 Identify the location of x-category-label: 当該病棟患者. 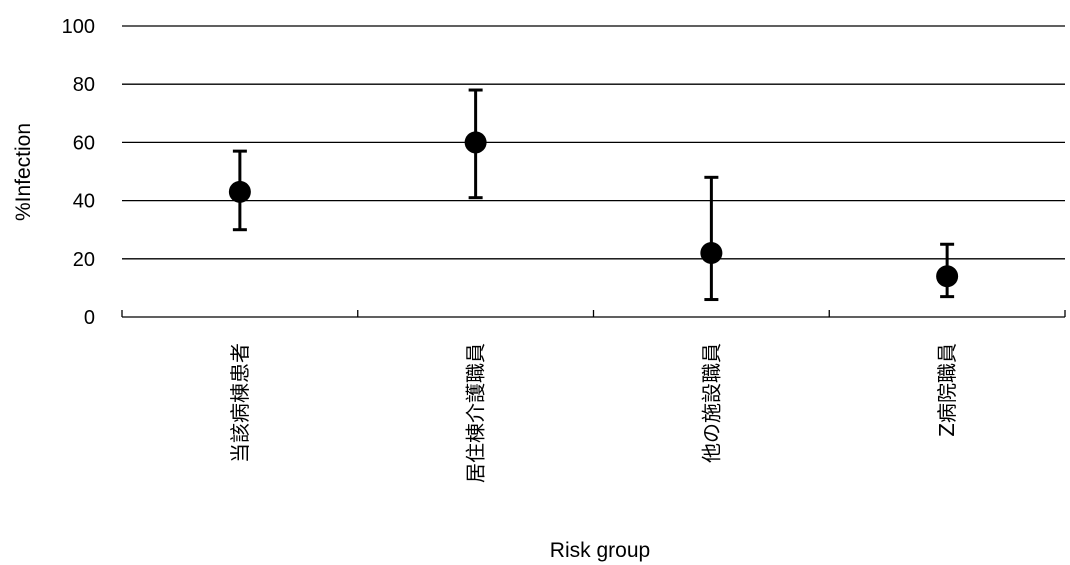
(240, 403).